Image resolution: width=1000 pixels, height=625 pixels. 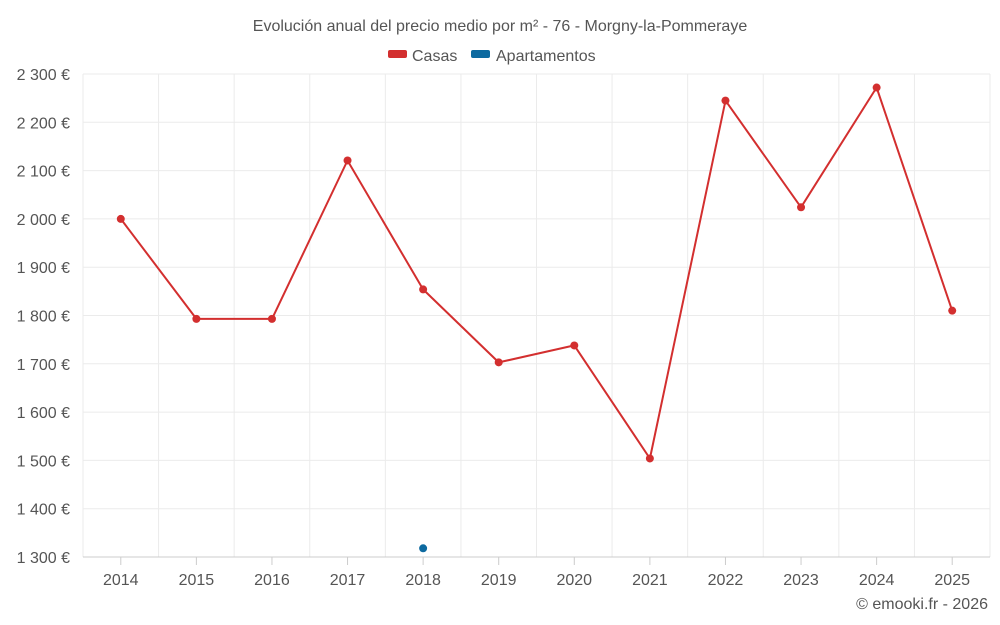 What do you see at coordinates (922, 604) in the screenshot?
I see `credit: © emooki.fr - 2026` at bounding box center [922, 604].